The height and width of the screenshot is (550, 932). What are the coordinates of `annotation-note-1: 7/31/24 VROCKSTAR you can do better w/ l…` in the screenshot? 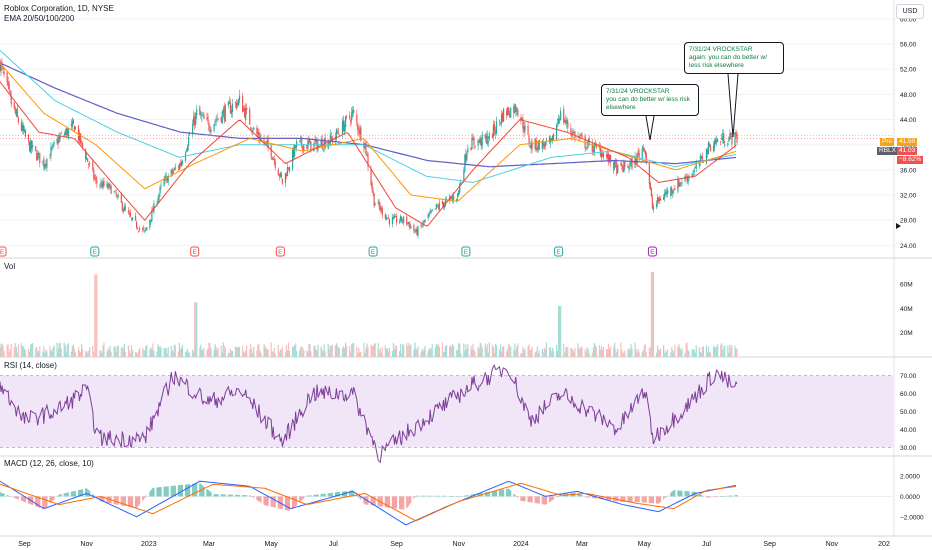 It's located at (650, 100).